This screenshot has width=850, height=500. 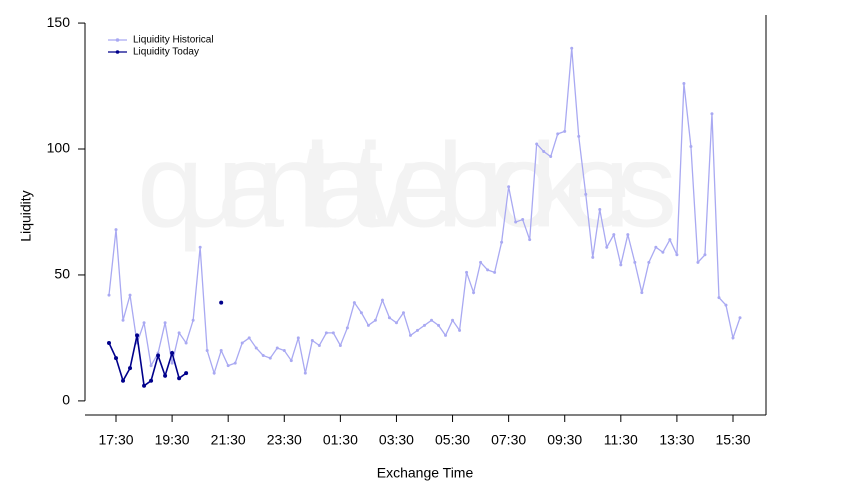 I want to click on y-tick-label: 50, so click(x=62, y=274).